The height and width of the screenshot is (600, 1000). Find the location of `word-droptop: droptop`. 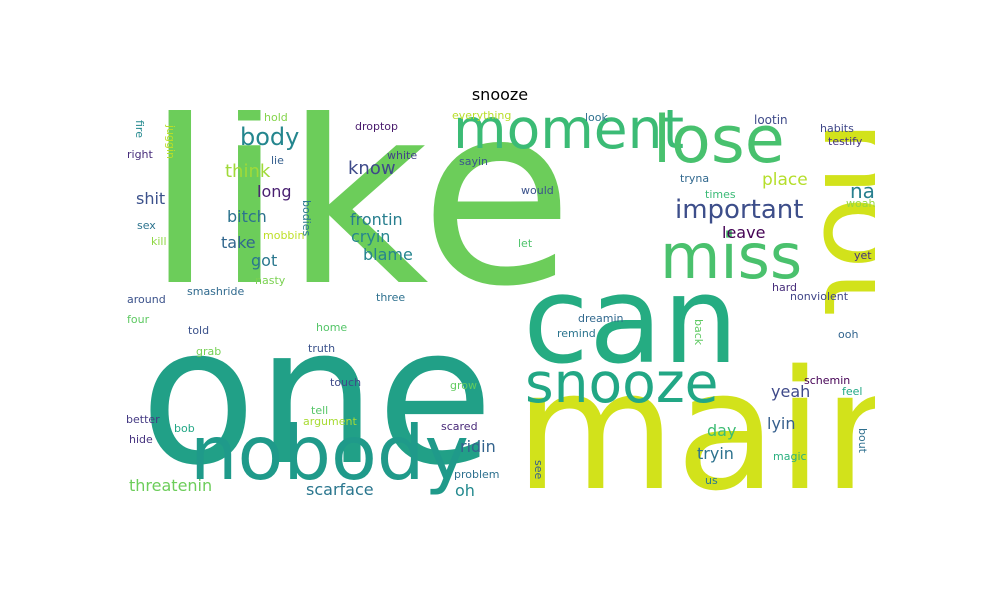

word-droptop: droptop is located at coordinates (376, 126).